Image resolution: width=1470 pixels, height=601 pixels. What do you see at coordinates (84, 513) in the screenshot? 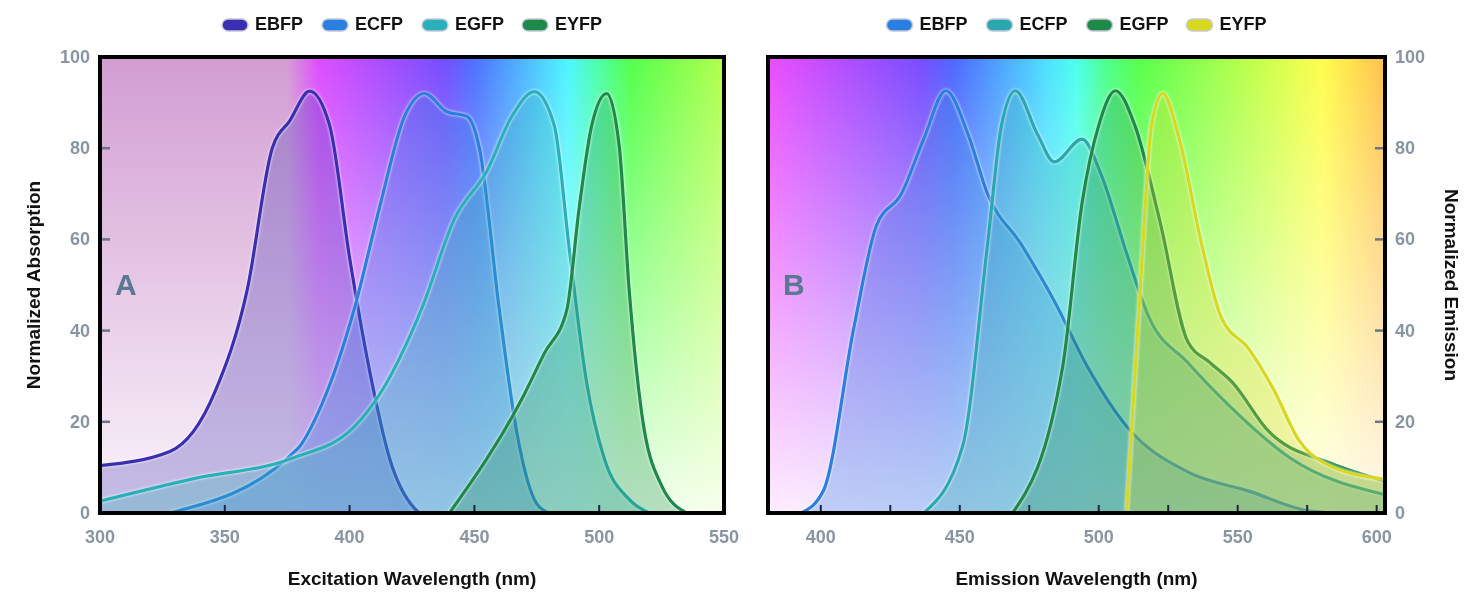
I see `y-tick-label: 0` at bounding box center [84, 513].